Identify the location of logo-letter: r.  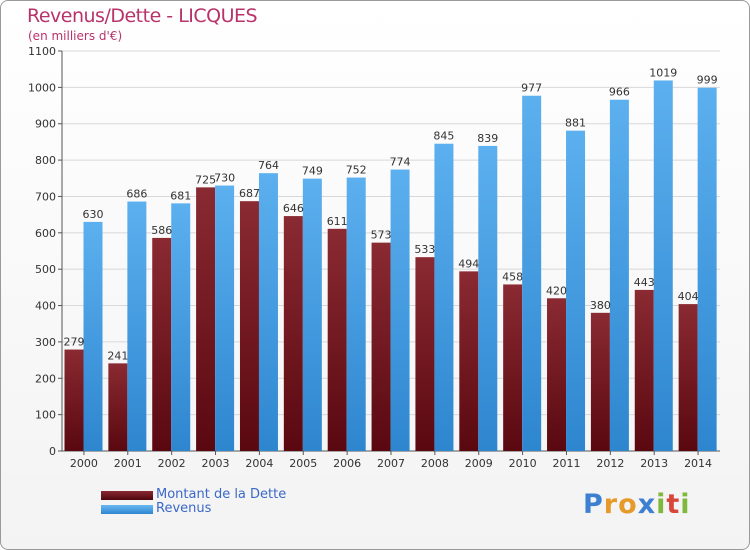
(611, 504).